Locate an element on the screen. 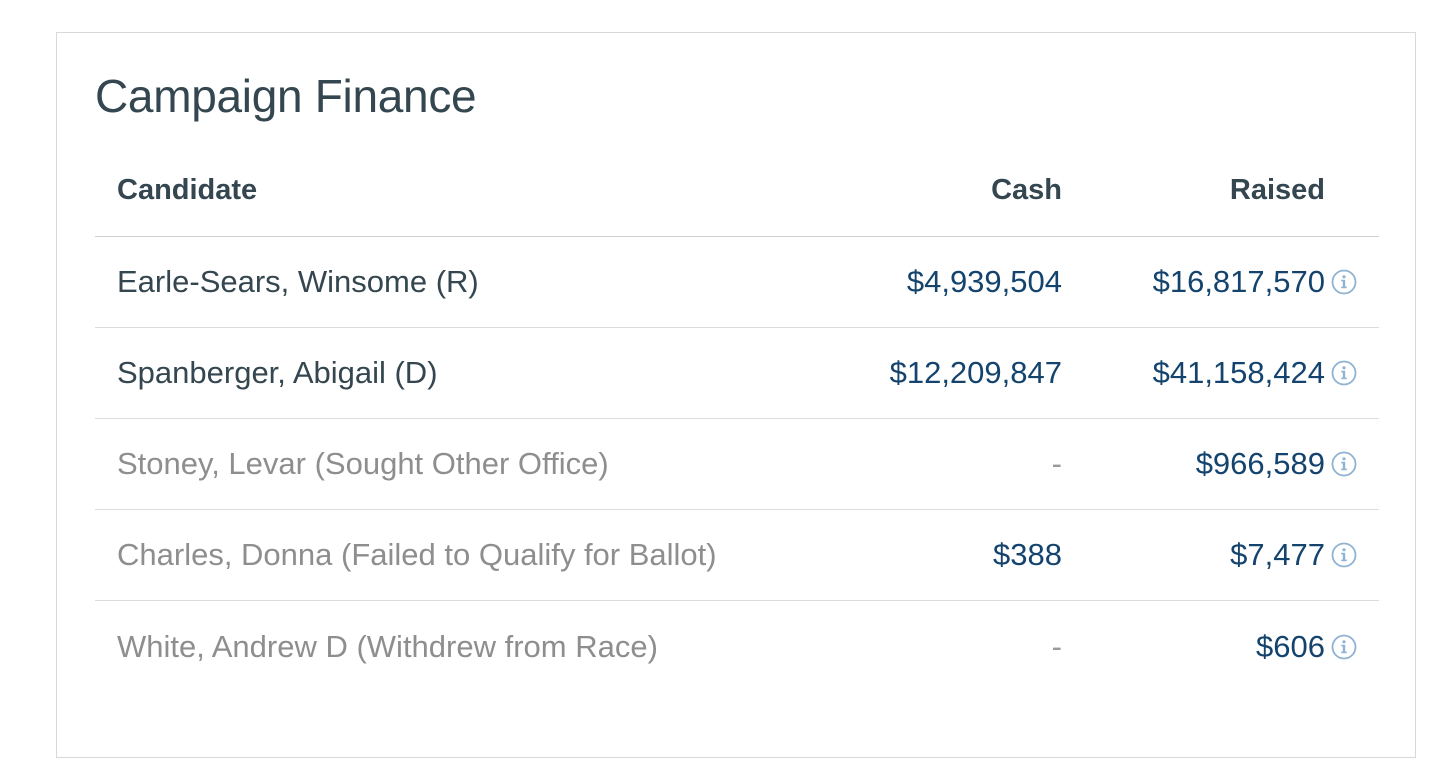 Image resolution: width=1456 pixels, height=782 pixels. candidate-name: White, Andrew D (Withdrew from Race) is located at coordinates (387, 646).